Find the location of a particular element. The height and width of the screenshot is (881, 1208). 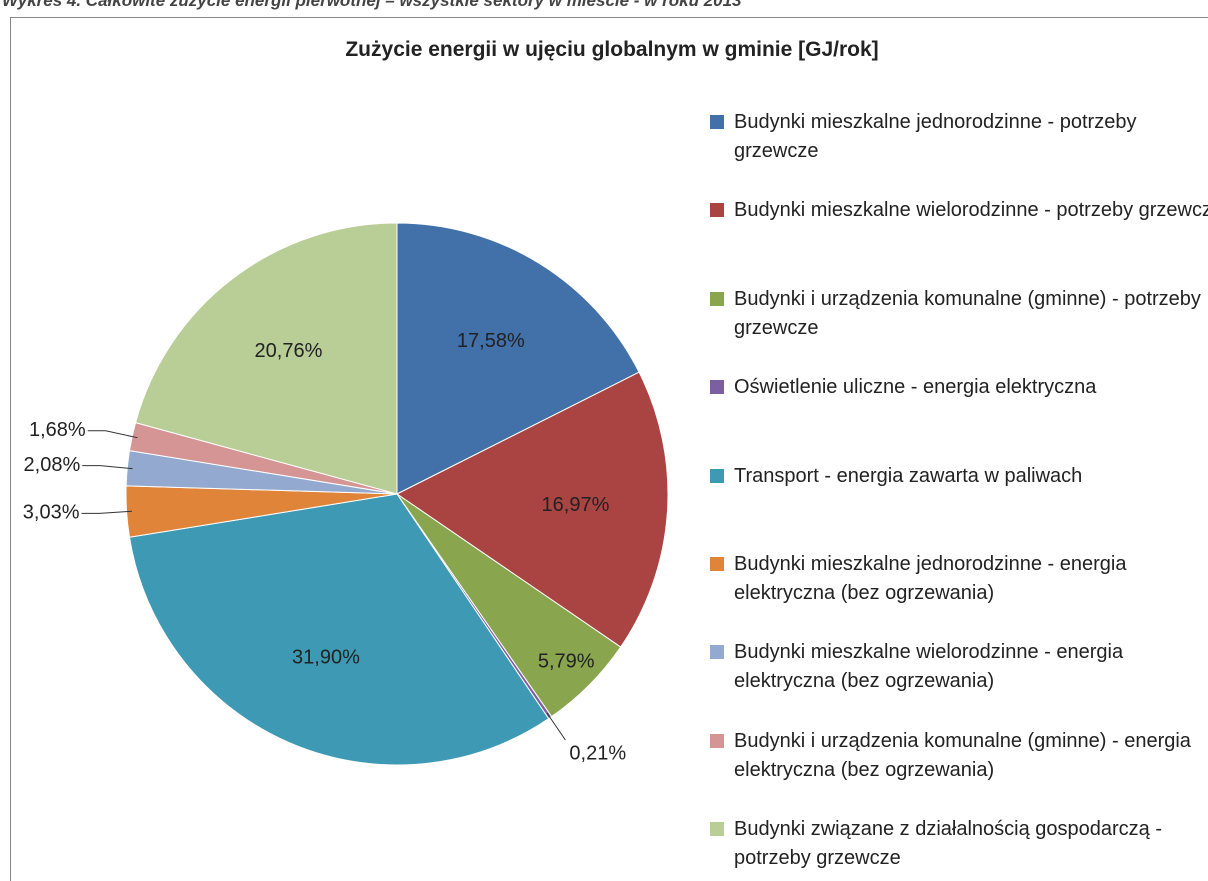

legend-entry: Transport - energia zawarta w paliwach is located at coordinates (959, 476).